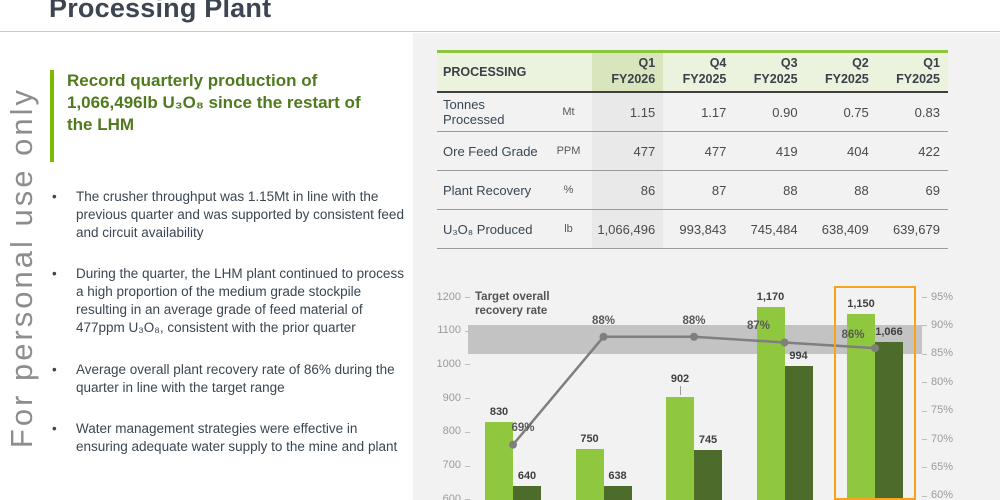 This screenshot has width=1000, height=500. I want to click on table-row: Ore Feed Grade PPM 477 477 419 404 422, so click(692, 151).